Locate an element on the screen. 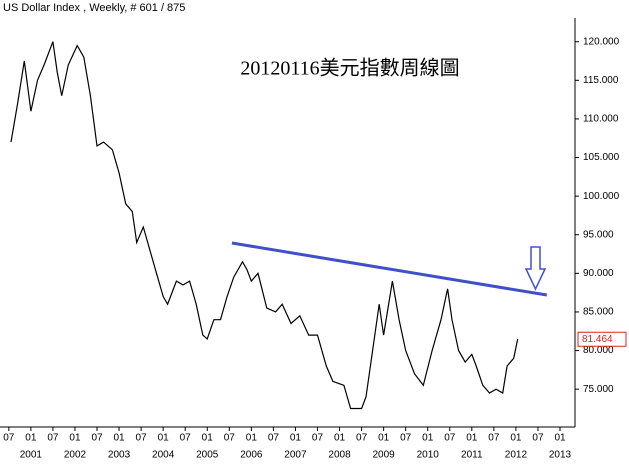 The width and height of the screenshot is (629, 467). y-tick-label: 95.000 is located at coordinates (598, 234).